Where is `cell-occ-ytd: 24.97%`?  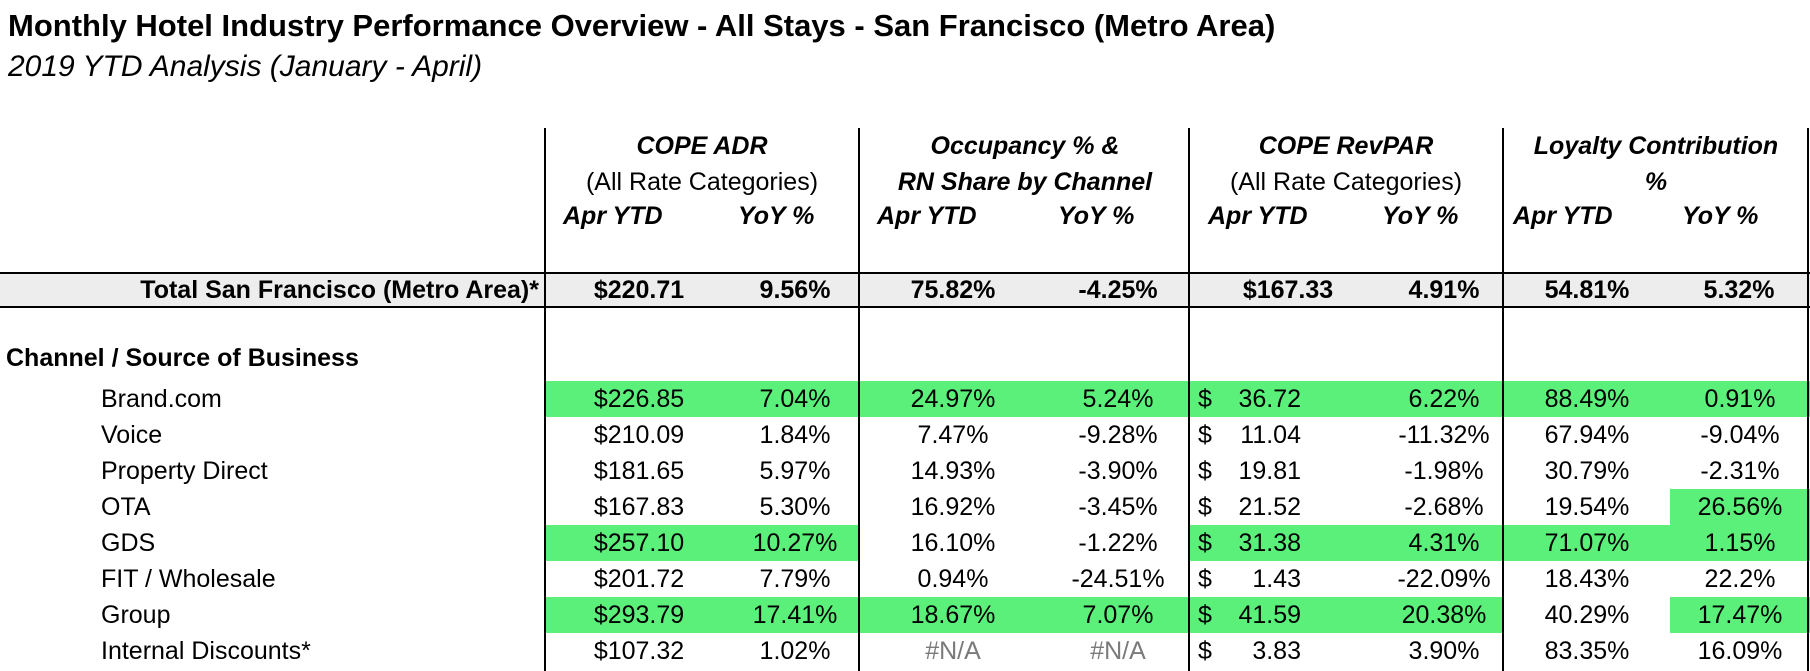 cell-occ-ytd: 24.97% is located at coordinates (953, 399).